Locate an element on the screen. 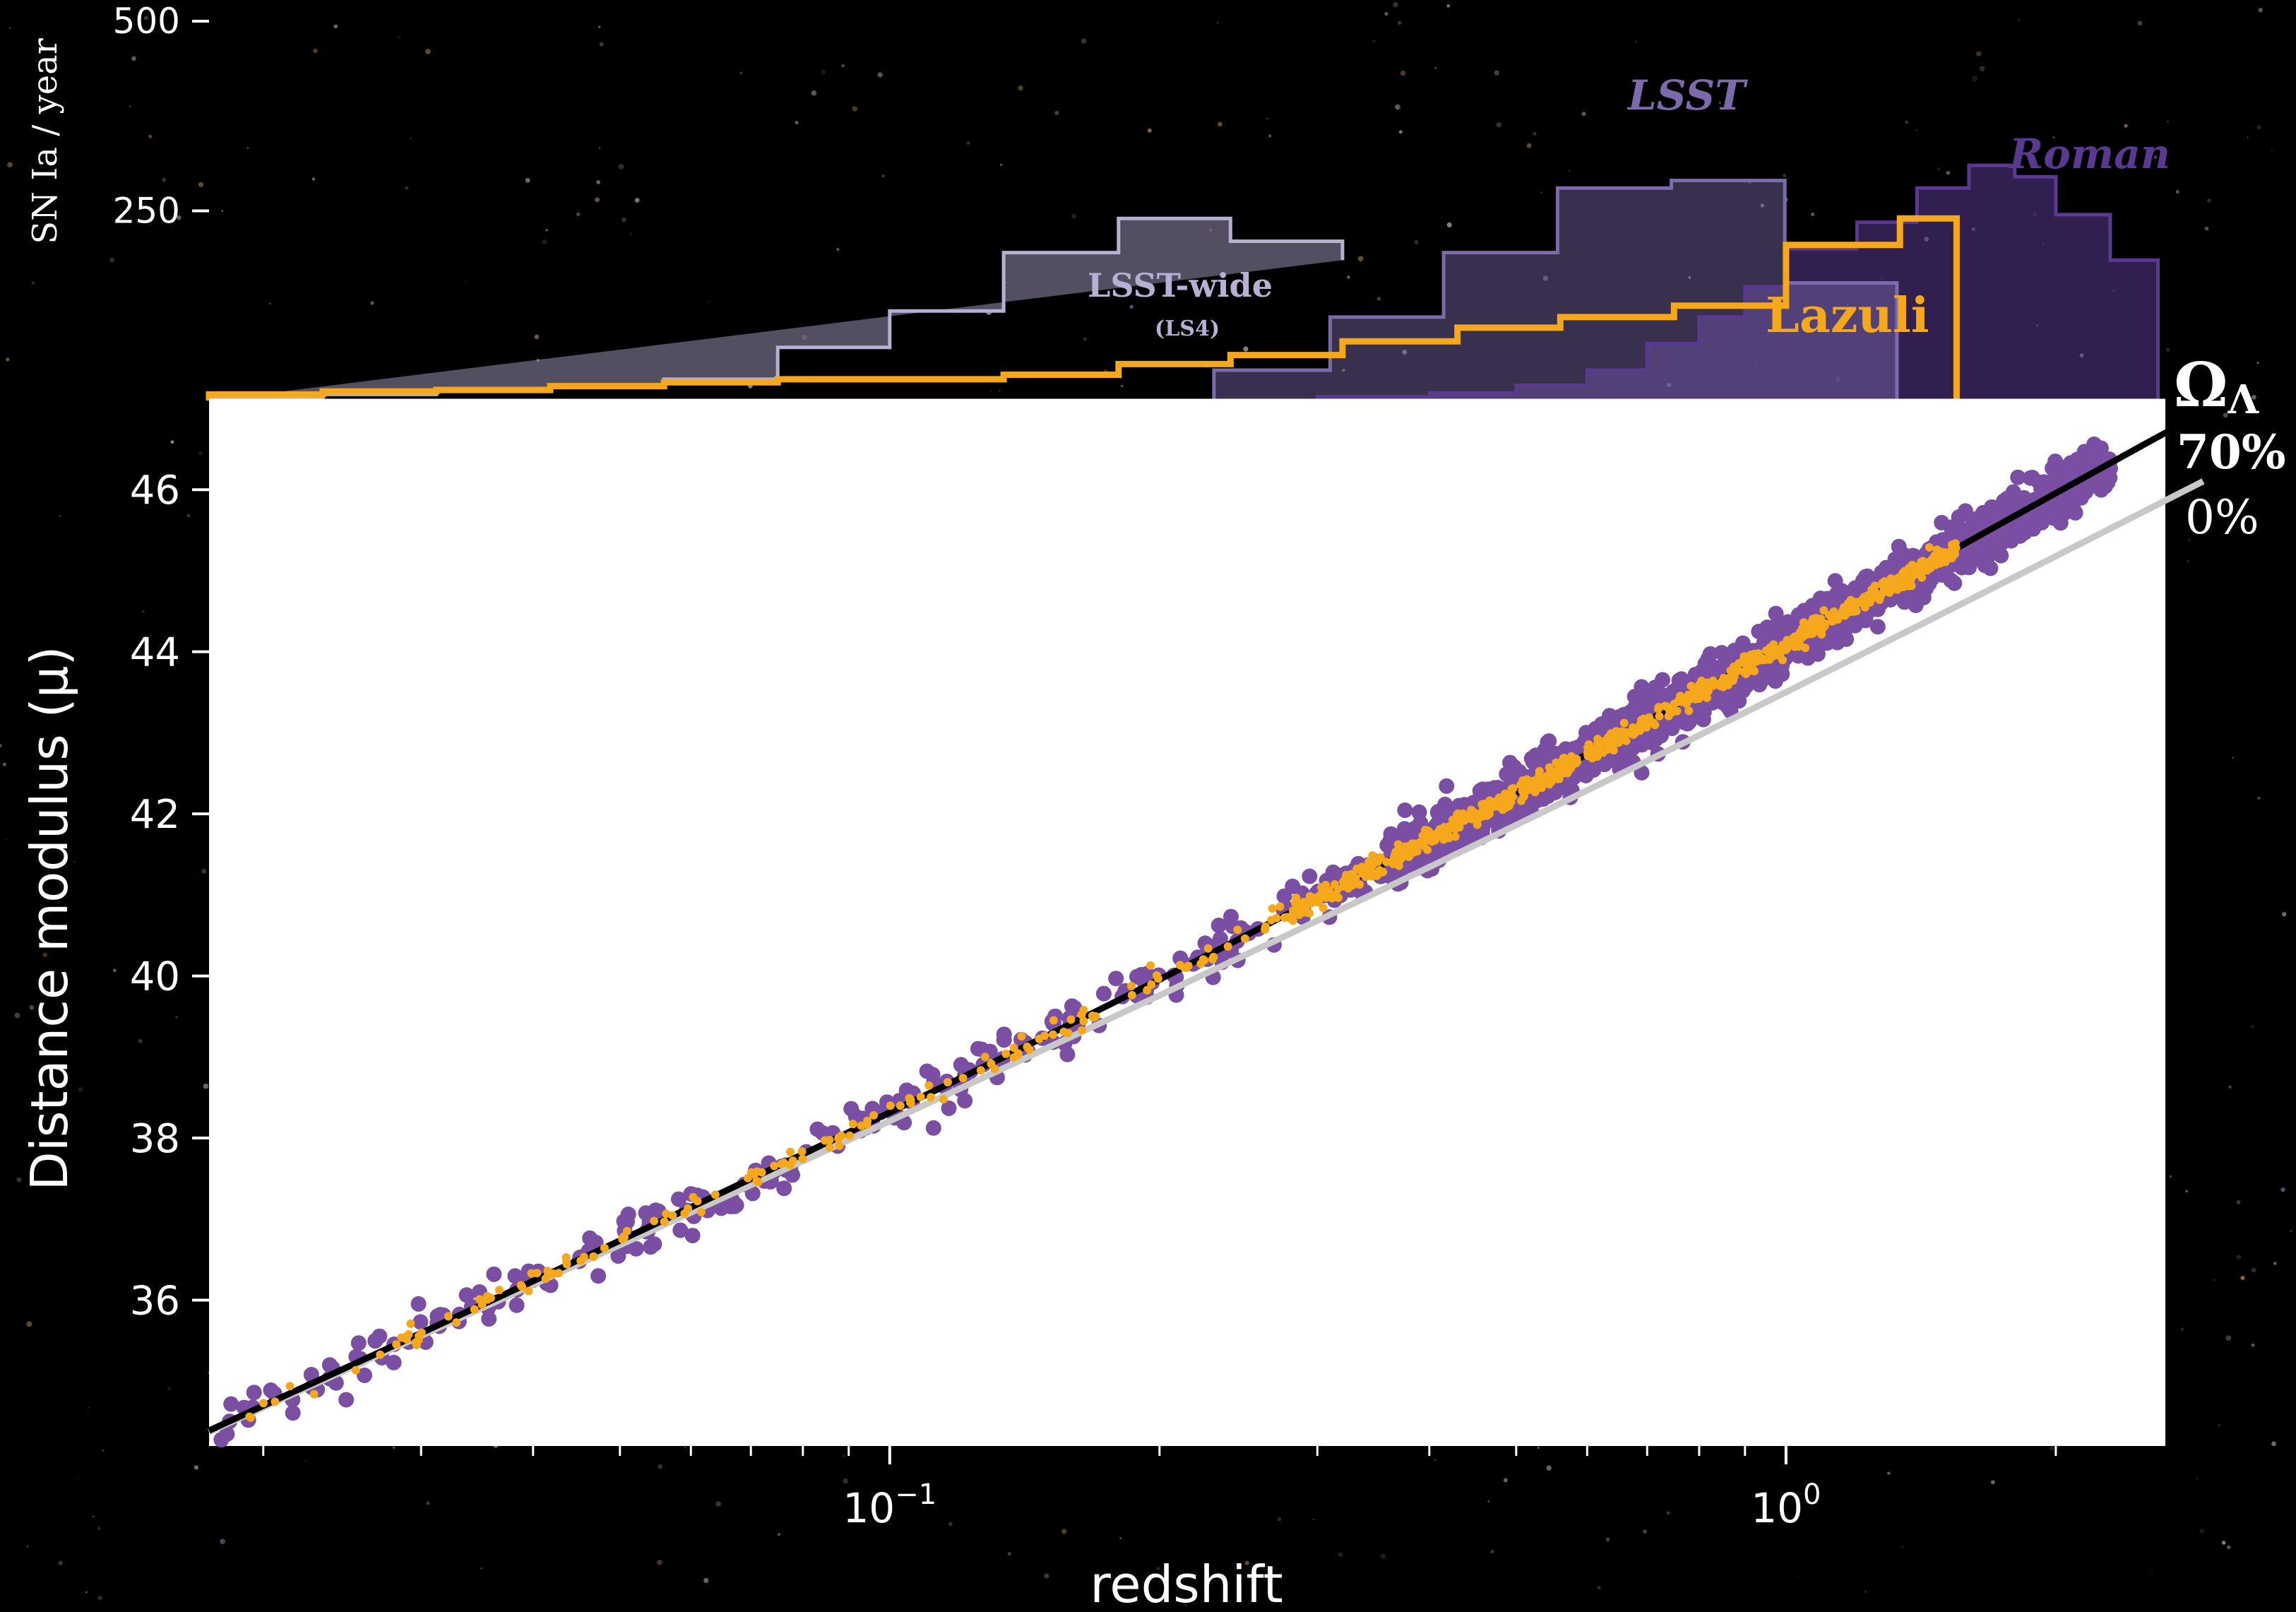 This screenshot has width=2296, height=1612. hist-line-lsst is located at coordinates (1669, 291).